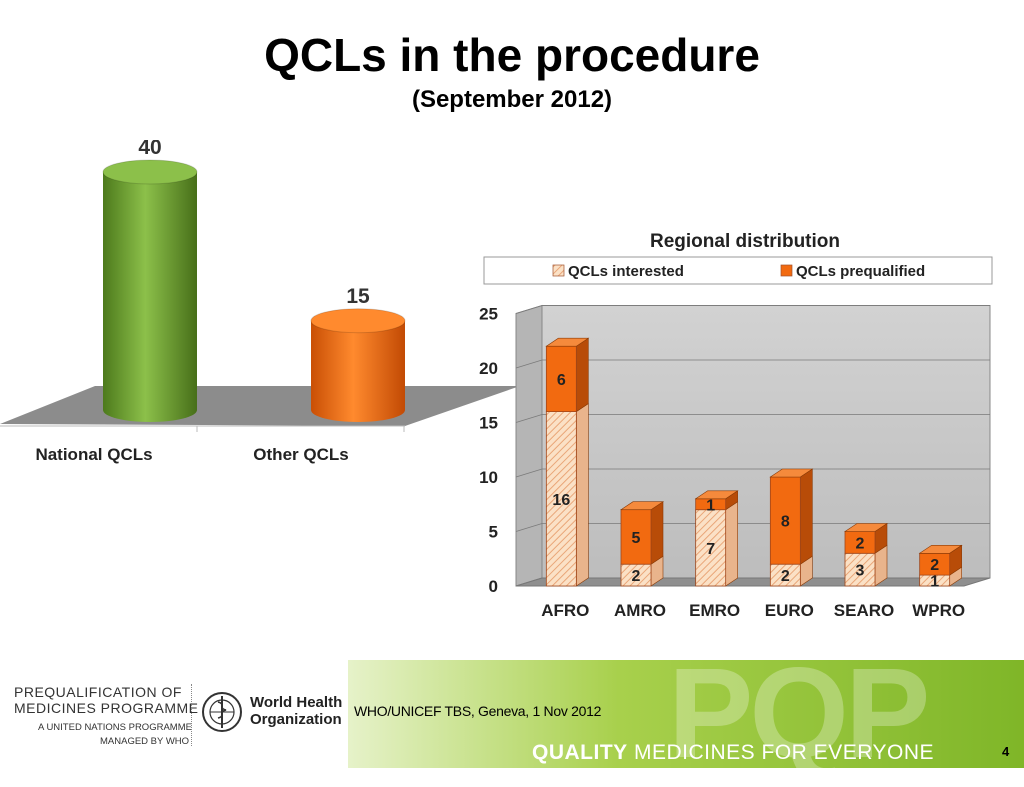 This screenshot has width=1024, height=787. What do you see at coordinates (512, 55) in the screenshot?
I see `page-title: QCLs in the procedure` at bounding box center [512, 55].